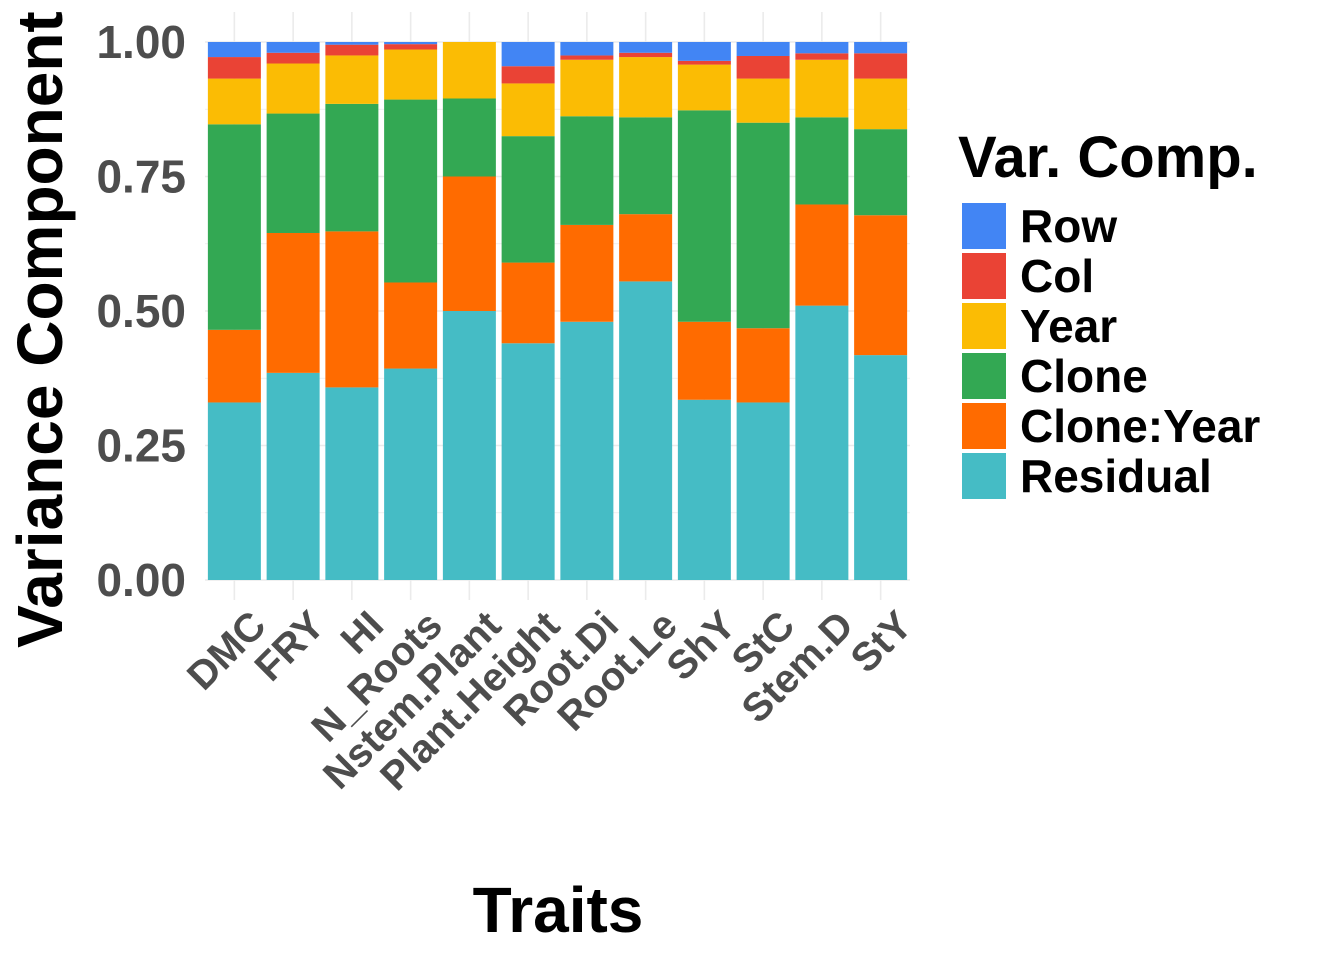  Describe the element at coordinates (984, 476) in the screenshot. I see `legend-key-residual` at that location.